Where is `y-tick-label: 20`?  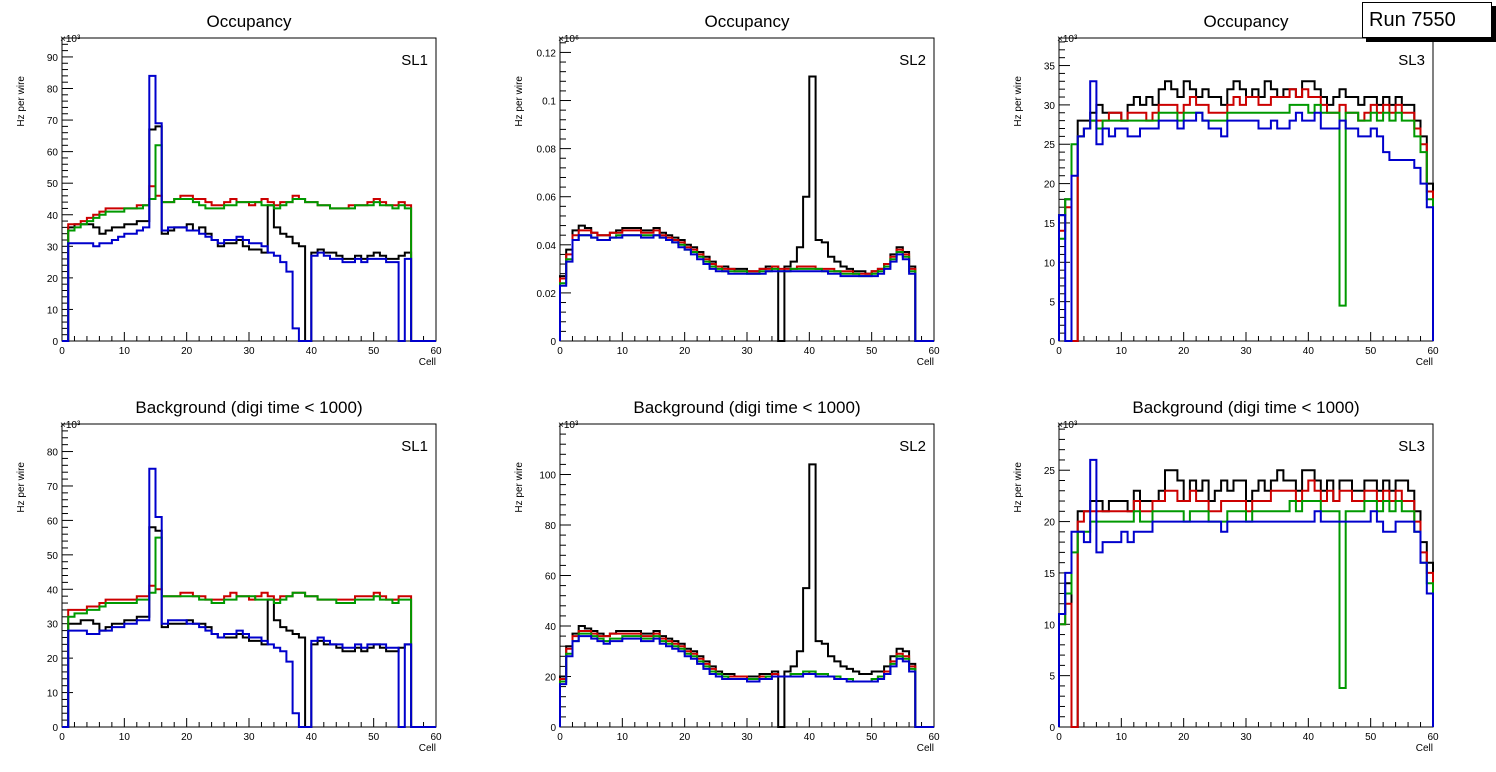 y-tick-label: 20 is located at coordinates (53, 279).